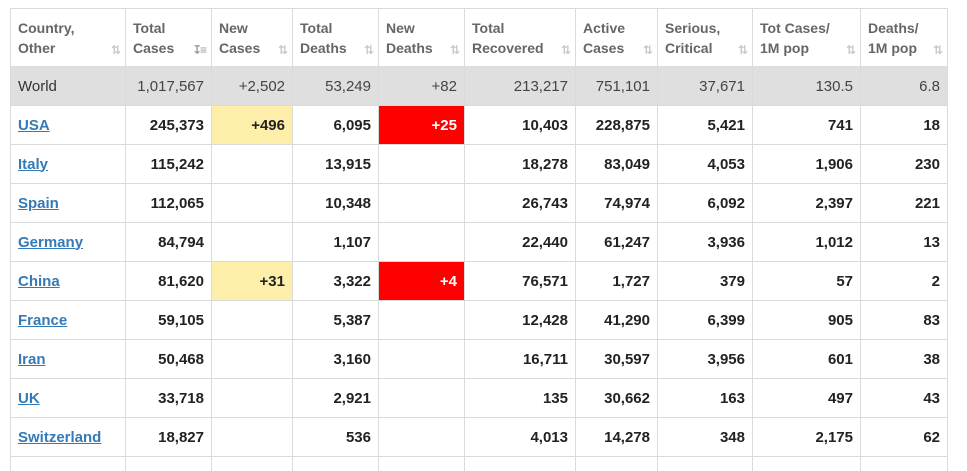  I want to click on active-cases-cell: 61,247, so click(616, 242).